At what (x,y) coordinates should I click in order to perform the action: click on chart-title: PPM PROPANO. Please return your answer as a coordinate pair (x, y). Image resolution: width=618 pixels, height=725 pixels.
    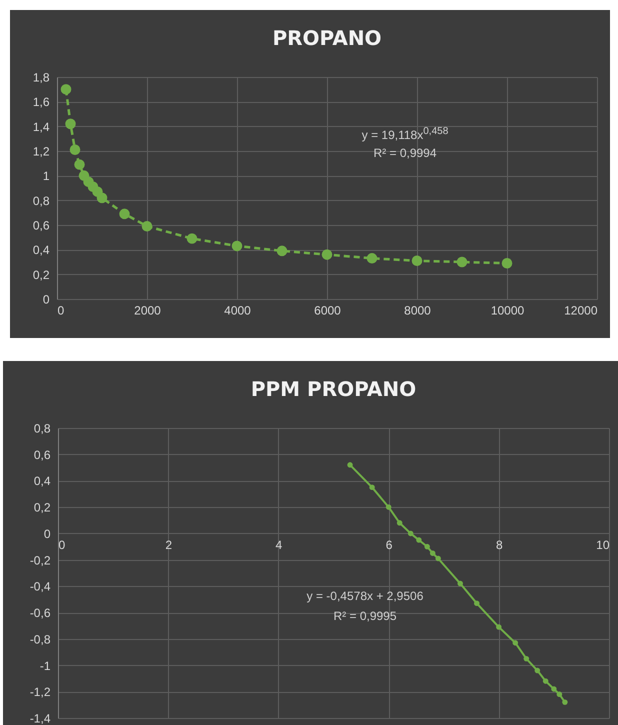
    Looking at the image, I should click on (333, 389).